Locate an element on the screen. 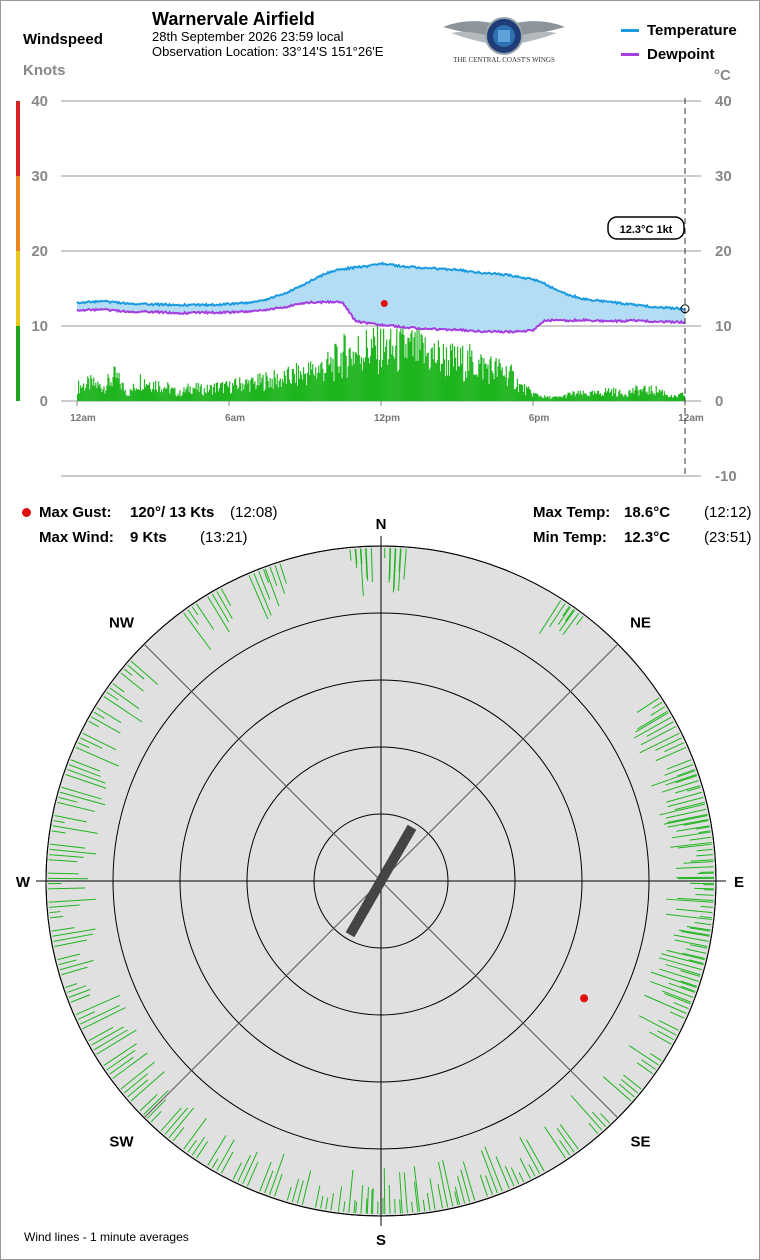 This screenshot has height=1260, width=760. max-wind-label: Max Wind: is located at coordinates (76, 537).